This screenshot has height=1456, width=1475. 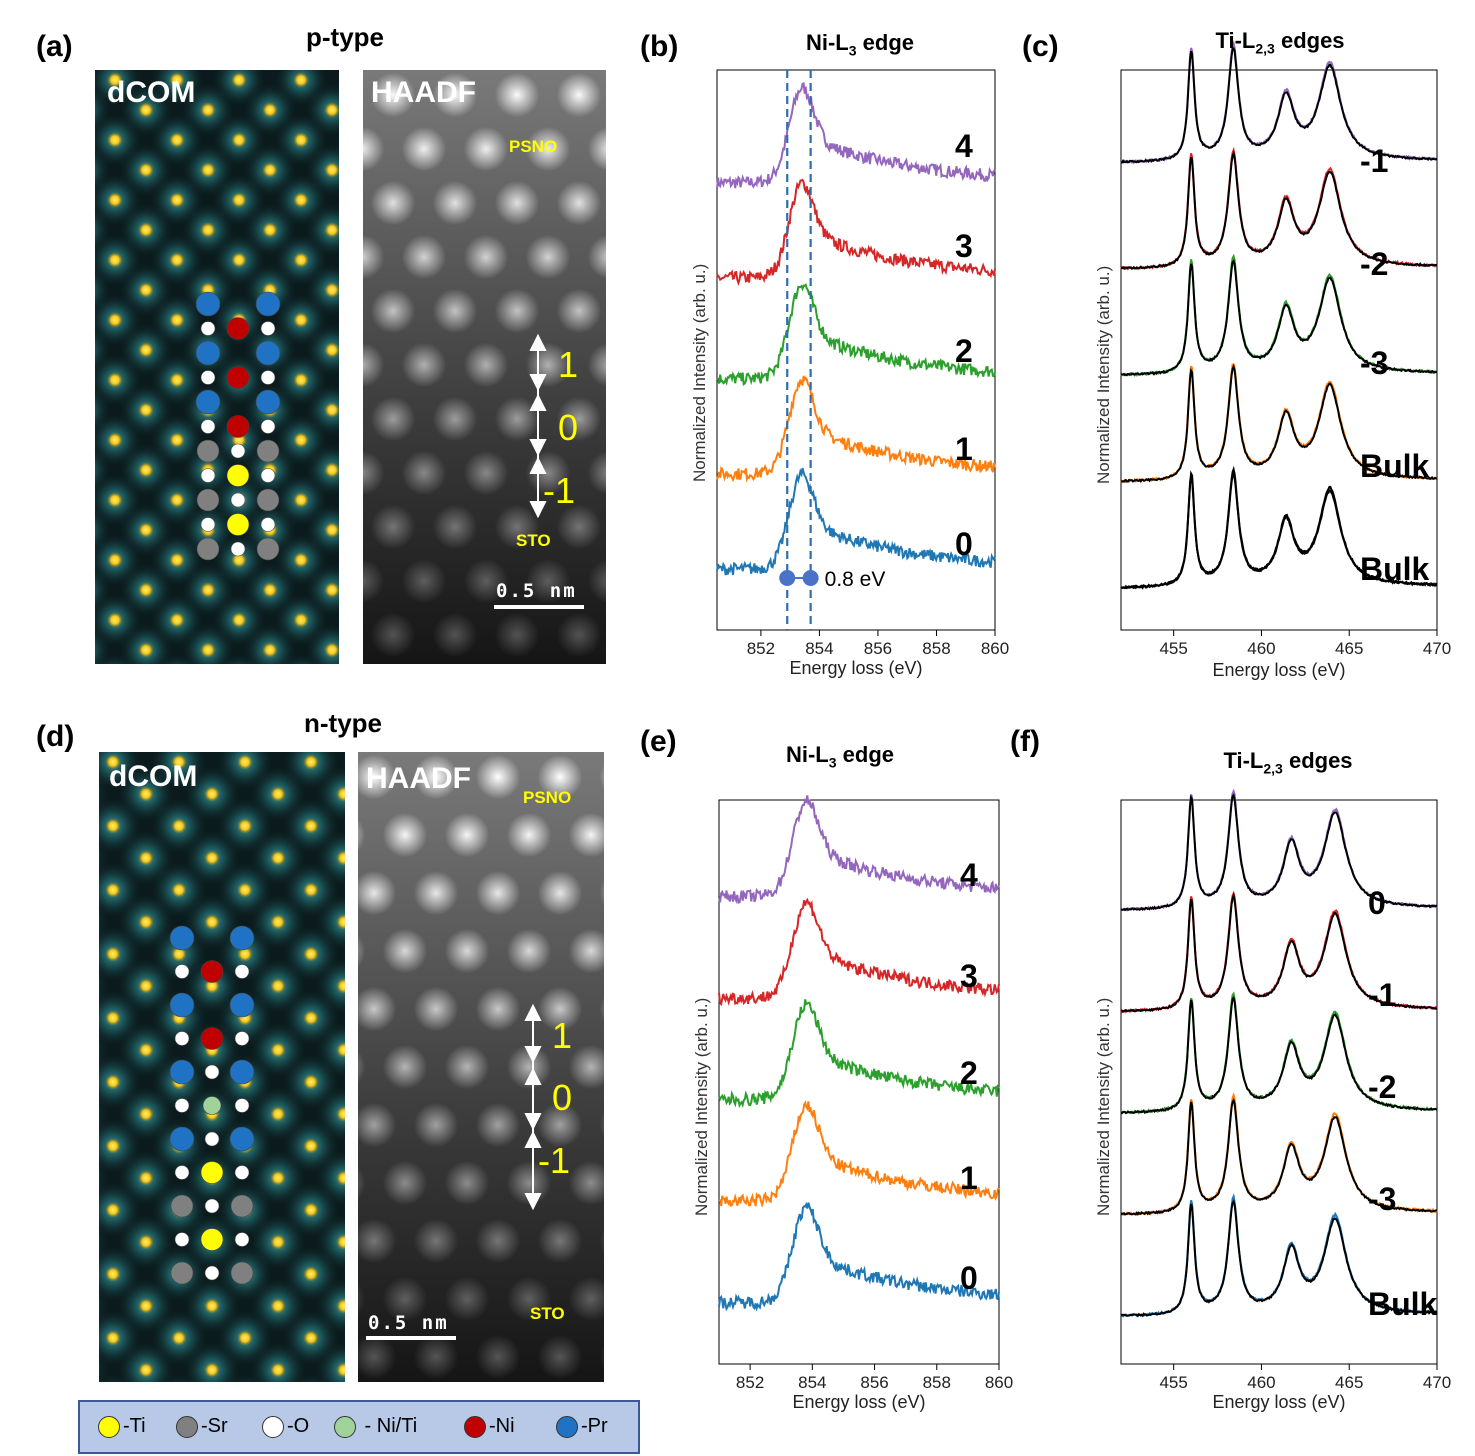 I want to click on x-tick-label: 858, so click(x=936, y=648).